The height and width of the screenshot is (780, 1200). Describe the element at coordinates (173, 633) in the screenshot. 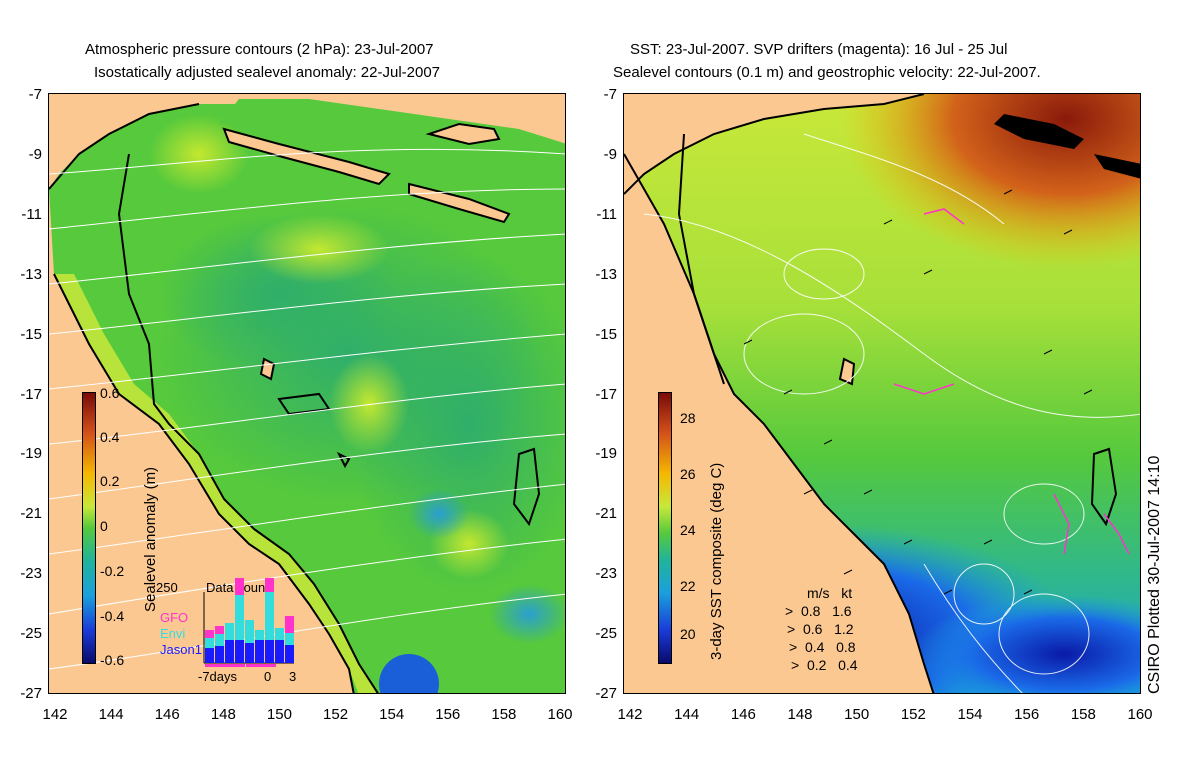

I see `legend-envi: Envi` at that location.